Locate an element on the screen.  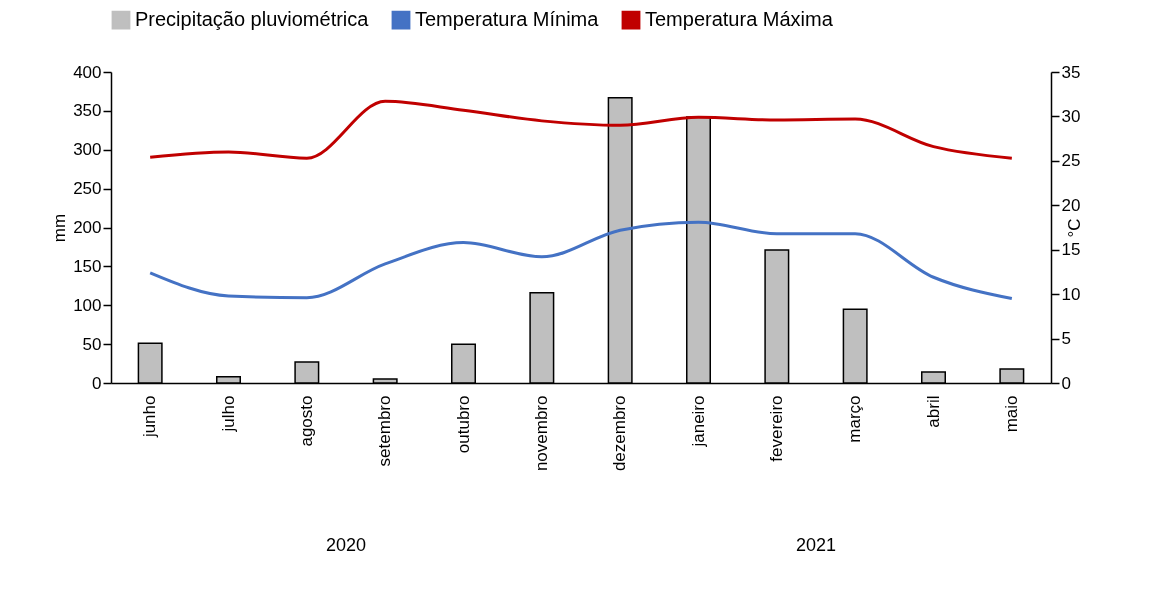
x-tick-label: dezembro is located at coordinates (620, 433).